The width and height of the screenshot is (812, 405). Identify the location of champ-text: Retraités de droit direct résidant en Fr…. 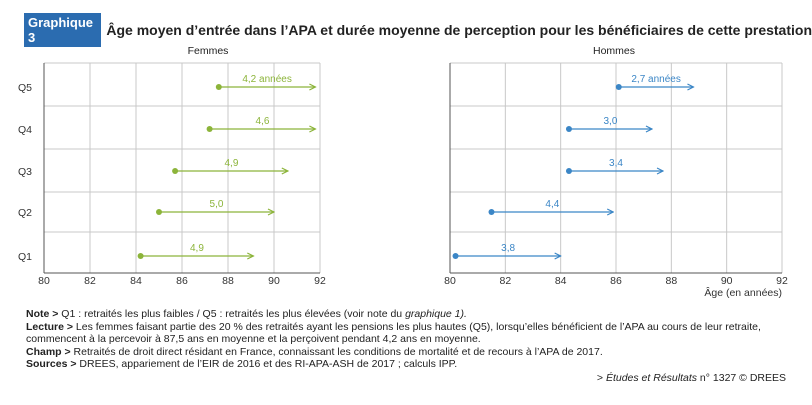
(336, 351).